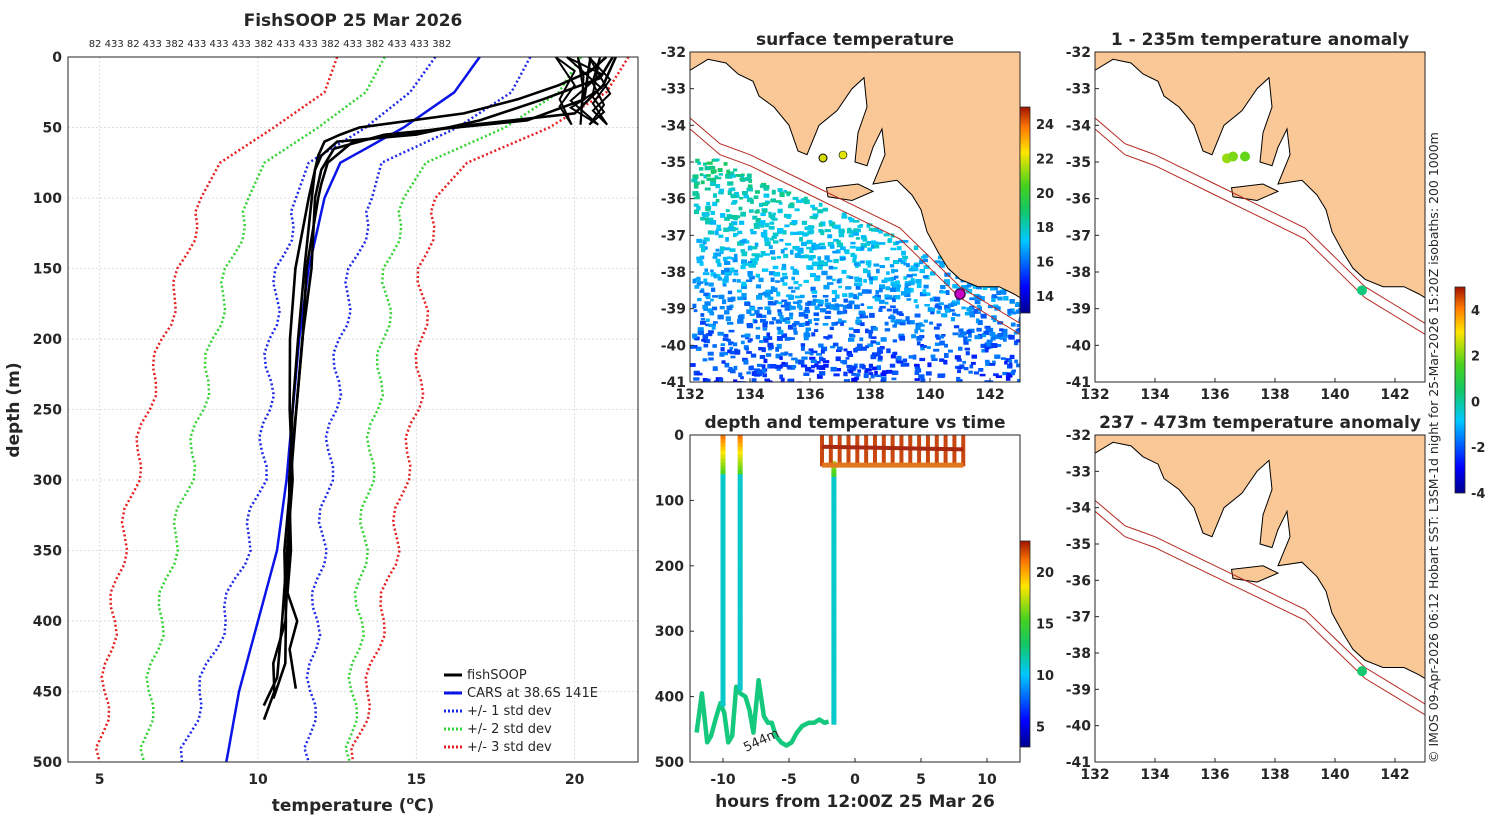  What do you see at coordinates (855, 220) in the screenshot?
I see `isobath-200m` at bounding box center [855, 220].